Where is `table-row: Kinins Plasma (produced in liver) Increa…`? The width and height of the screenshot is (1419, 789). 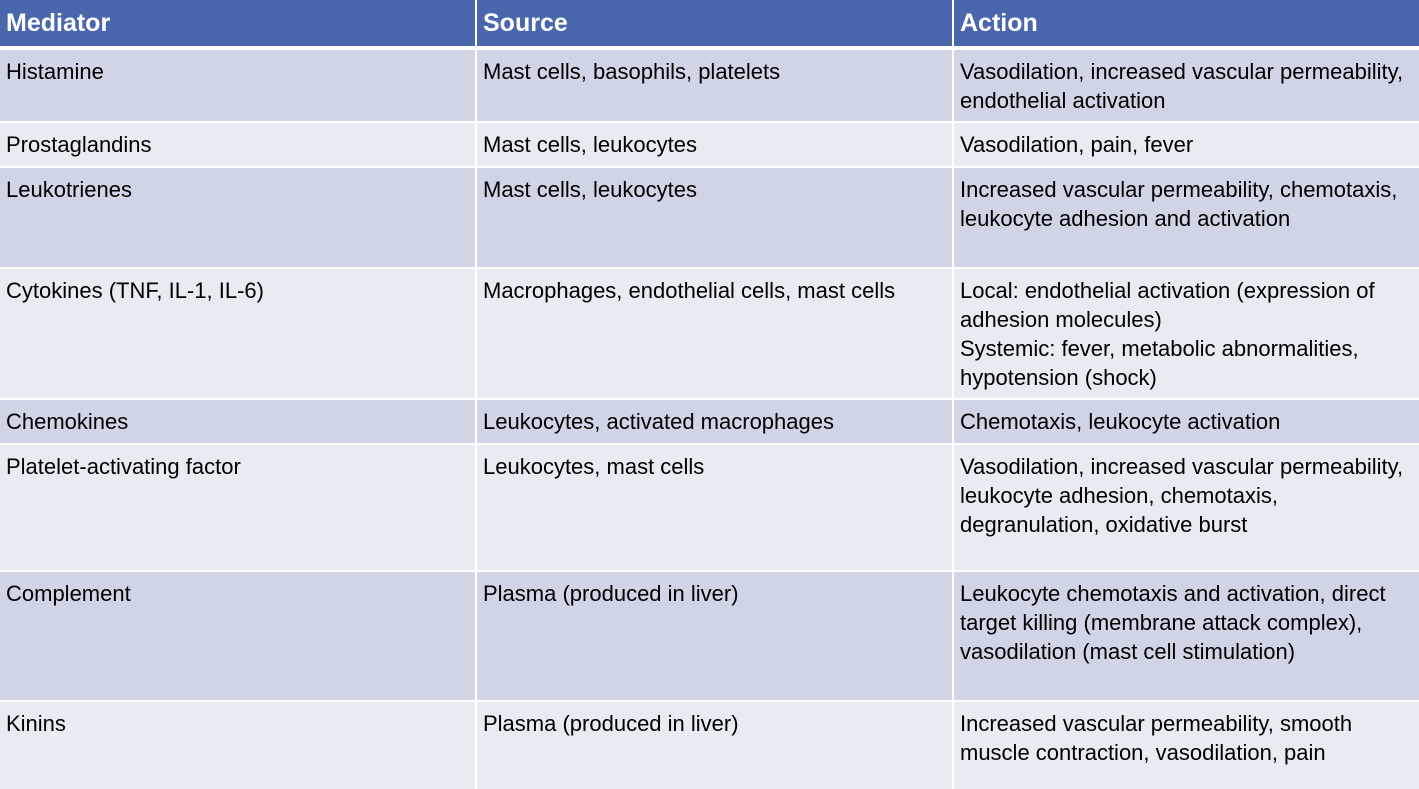
table-row: Kinins Plasma (produced in liver) Increa… is located at coordinates (709, 744).